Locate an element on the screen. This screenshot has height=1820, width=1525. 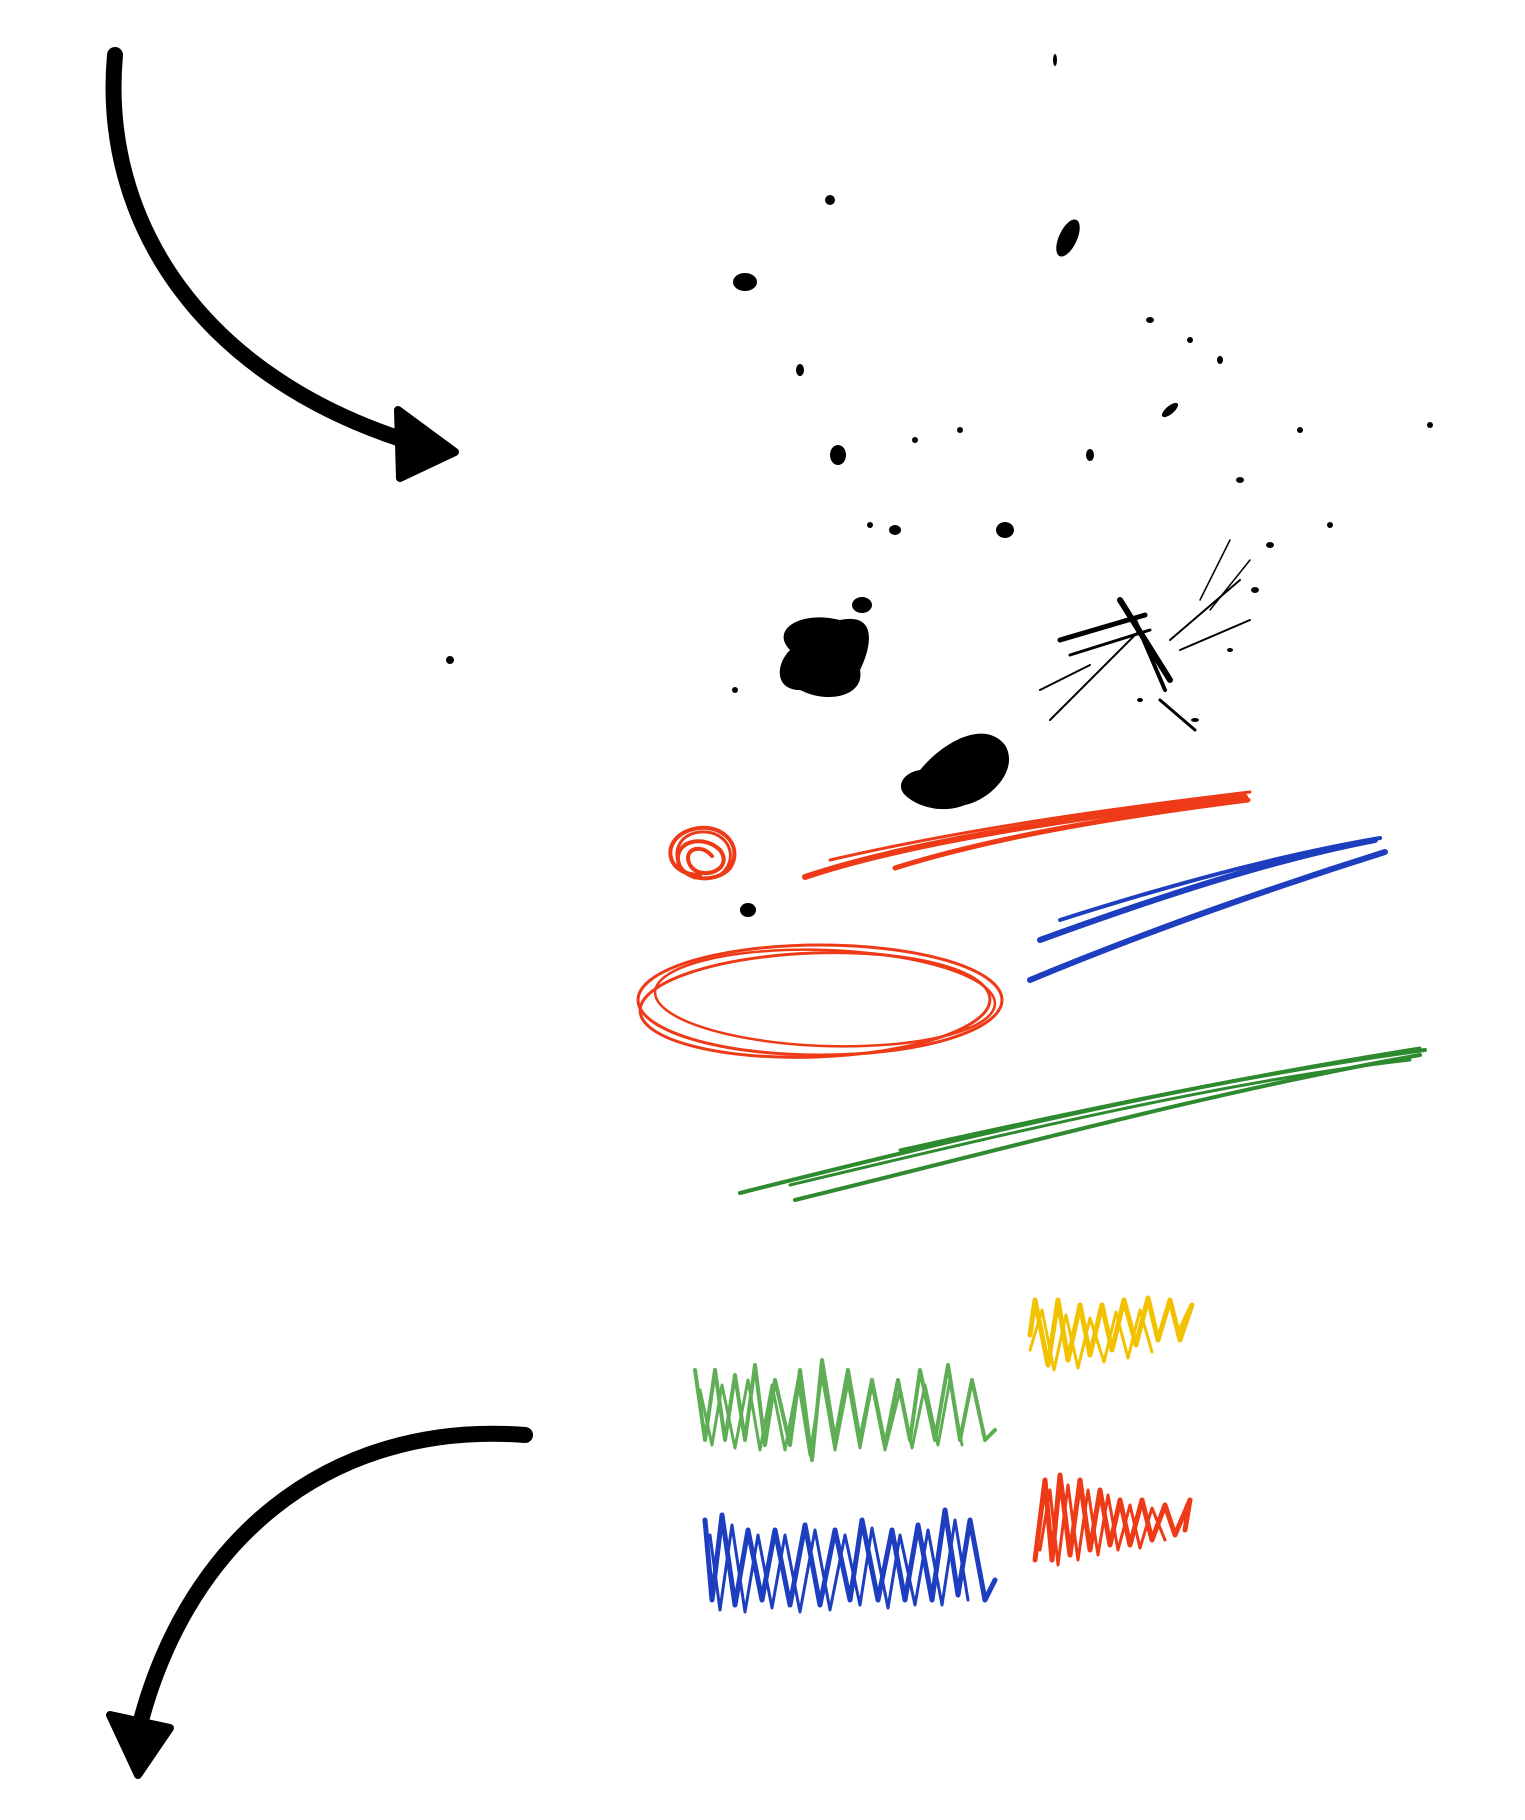
ink-blob-large is located at coordinates (824, 657).